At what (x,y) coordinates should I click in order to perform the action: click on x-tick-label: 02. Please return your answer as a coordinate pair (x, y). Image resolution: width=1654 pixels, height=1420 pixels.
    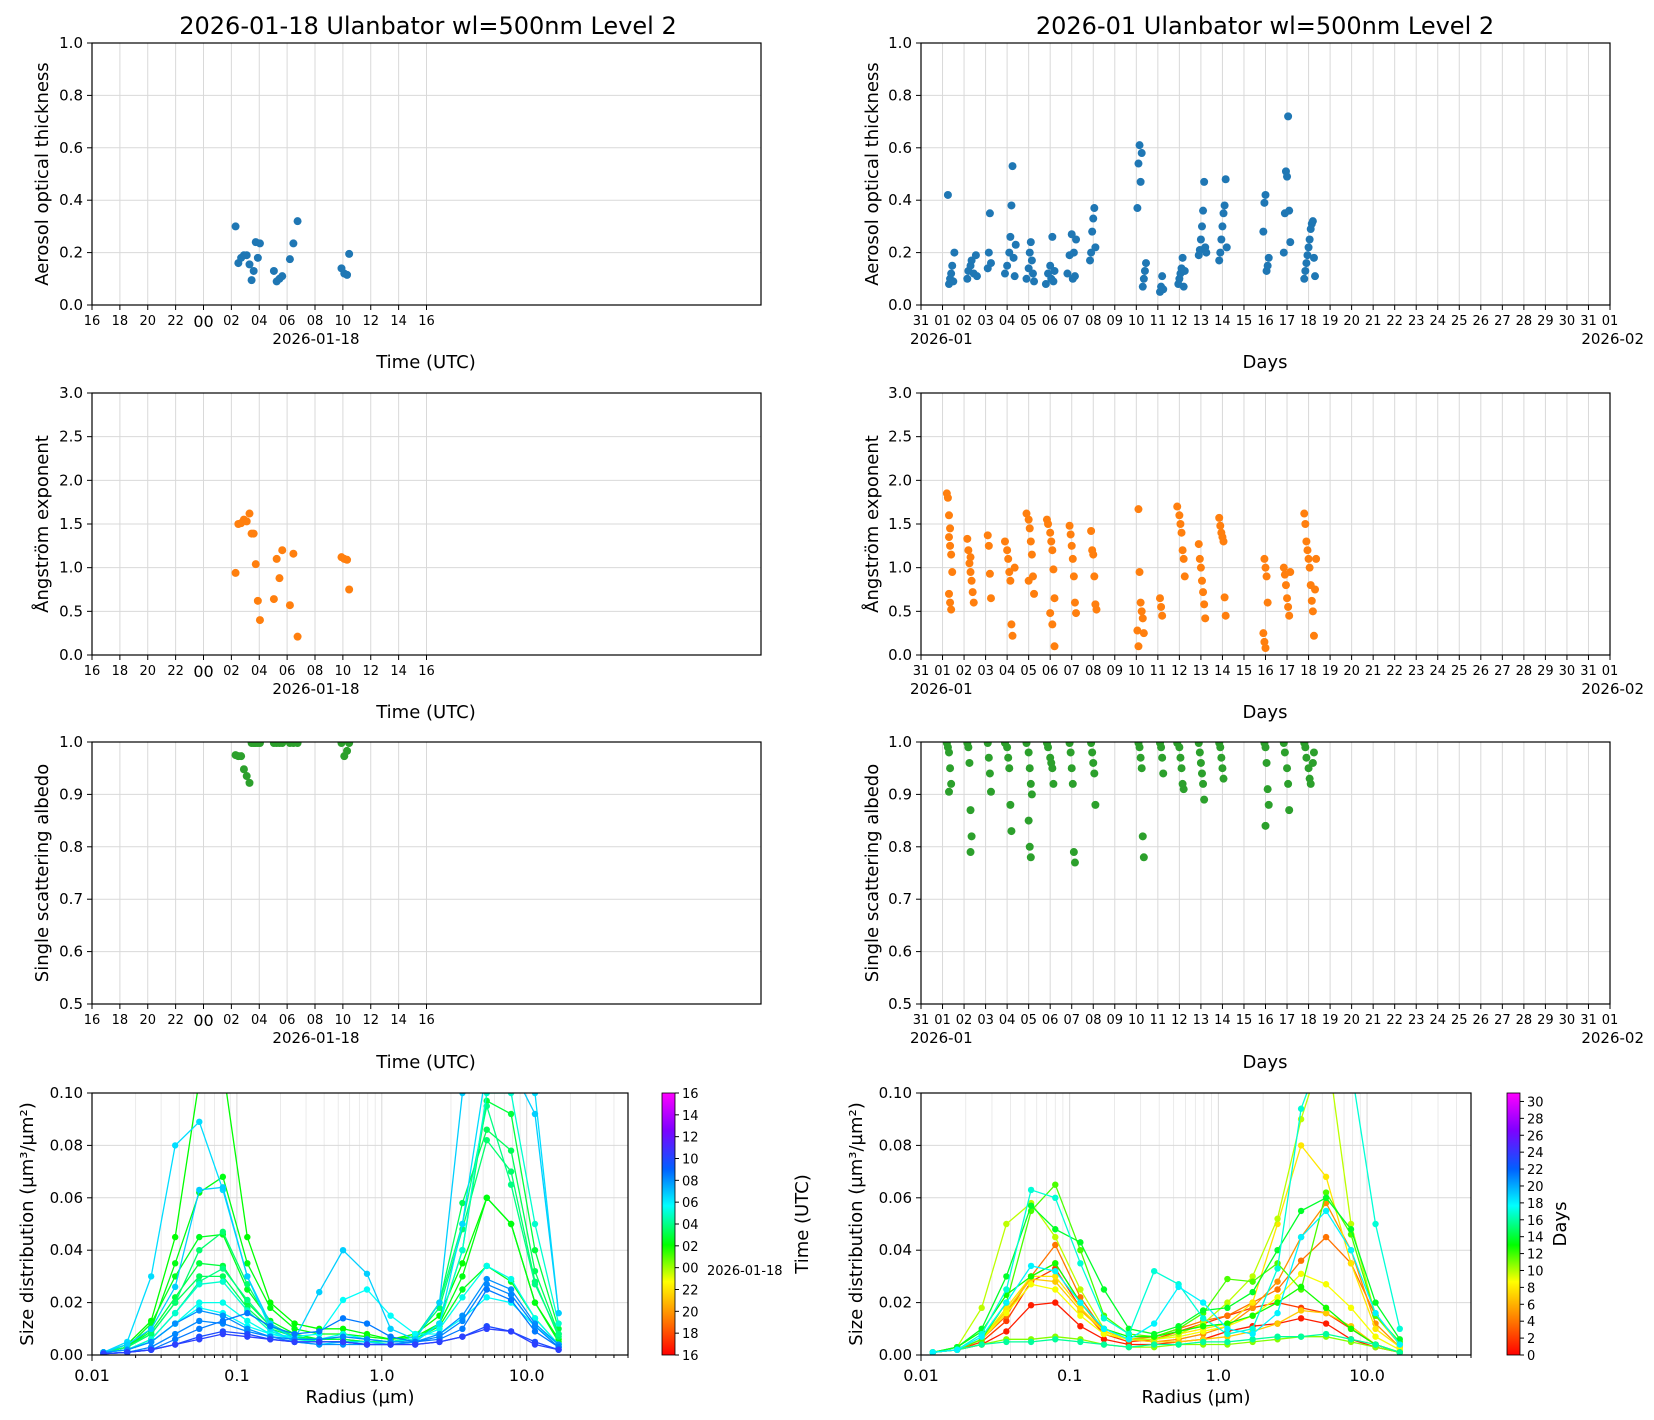
    Looking at the image, I should click on (231, 1020).